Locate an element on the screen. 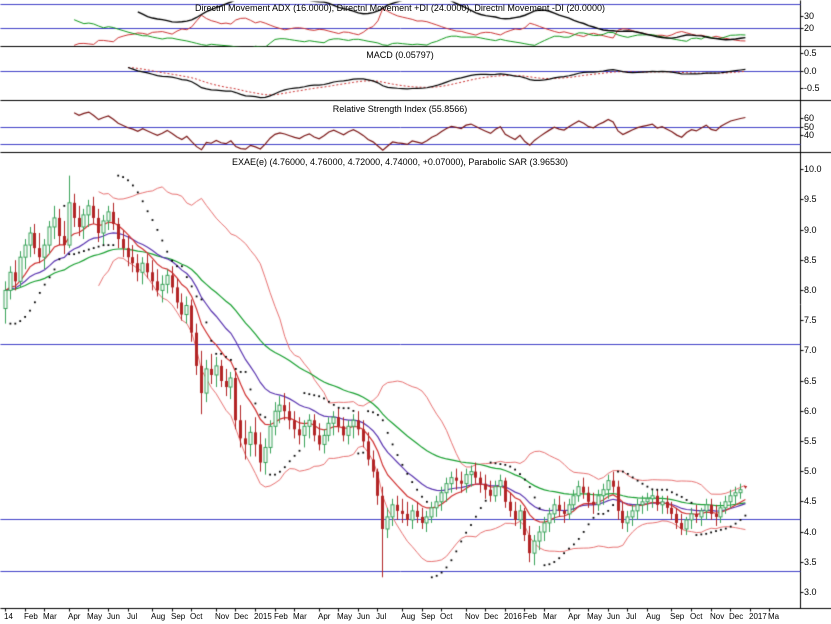 This screenshot has height=624, width=831. y-axis-label: 8.0 is located at coordinates (810, 290).